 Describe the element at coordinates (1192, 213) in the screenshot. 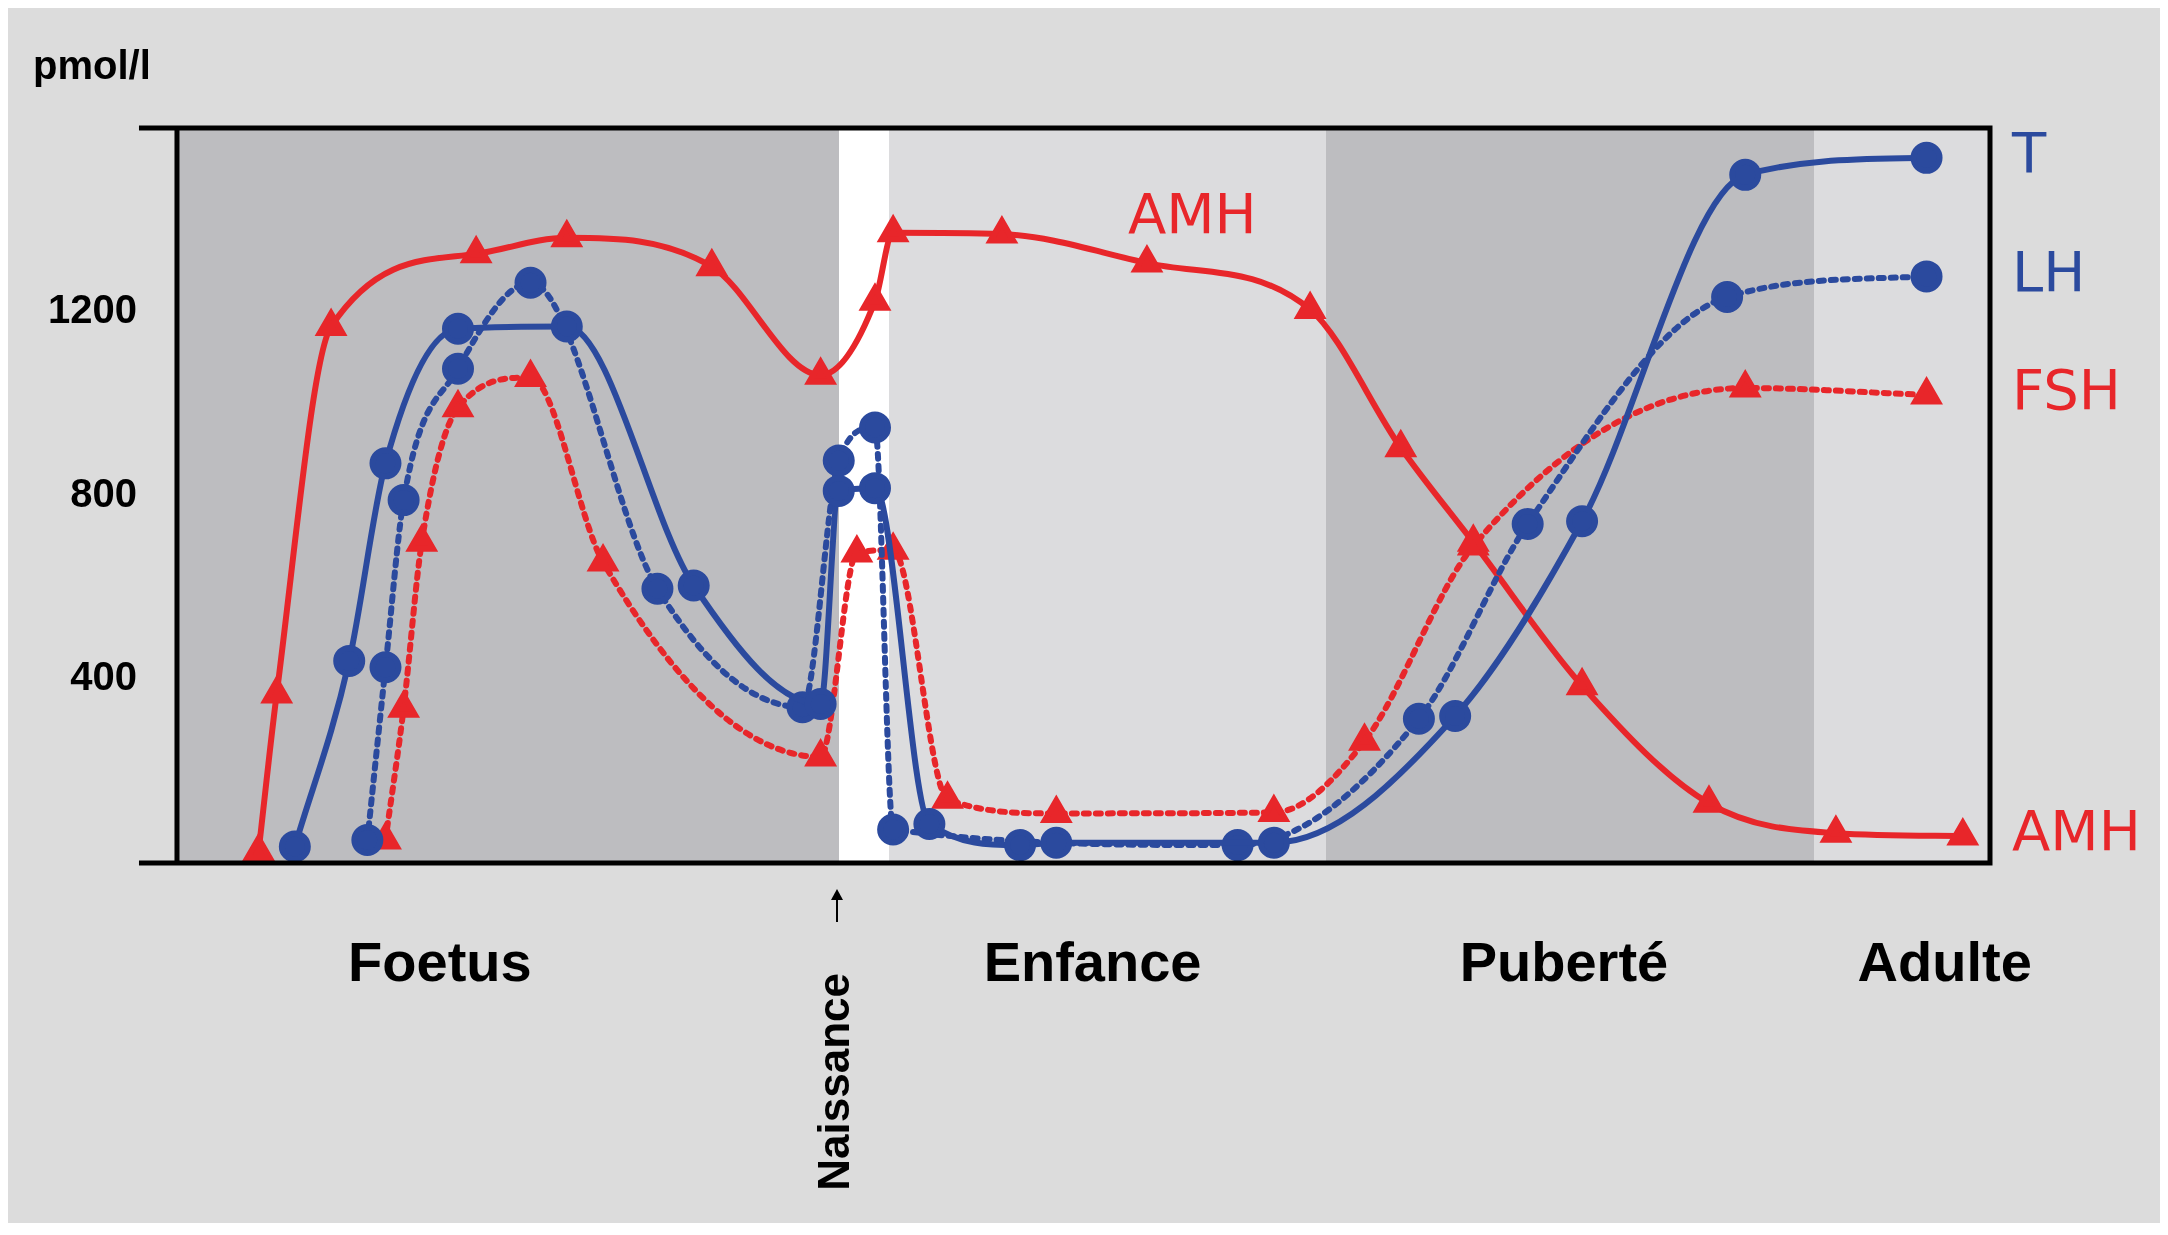

I see `annotation: AMH` at that location.